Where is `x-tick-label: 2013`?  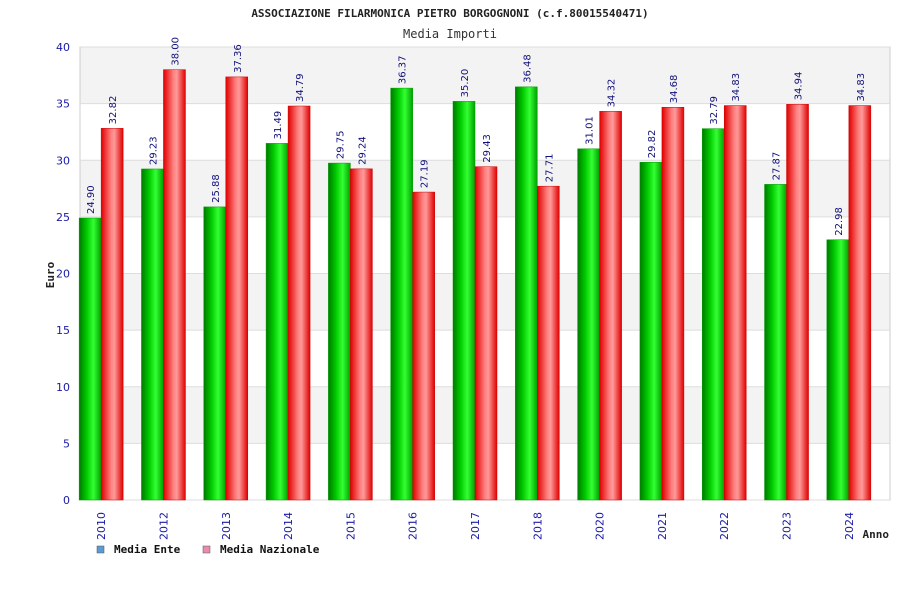
x-tick-label: 2013 is located at coordinates (226, 526).